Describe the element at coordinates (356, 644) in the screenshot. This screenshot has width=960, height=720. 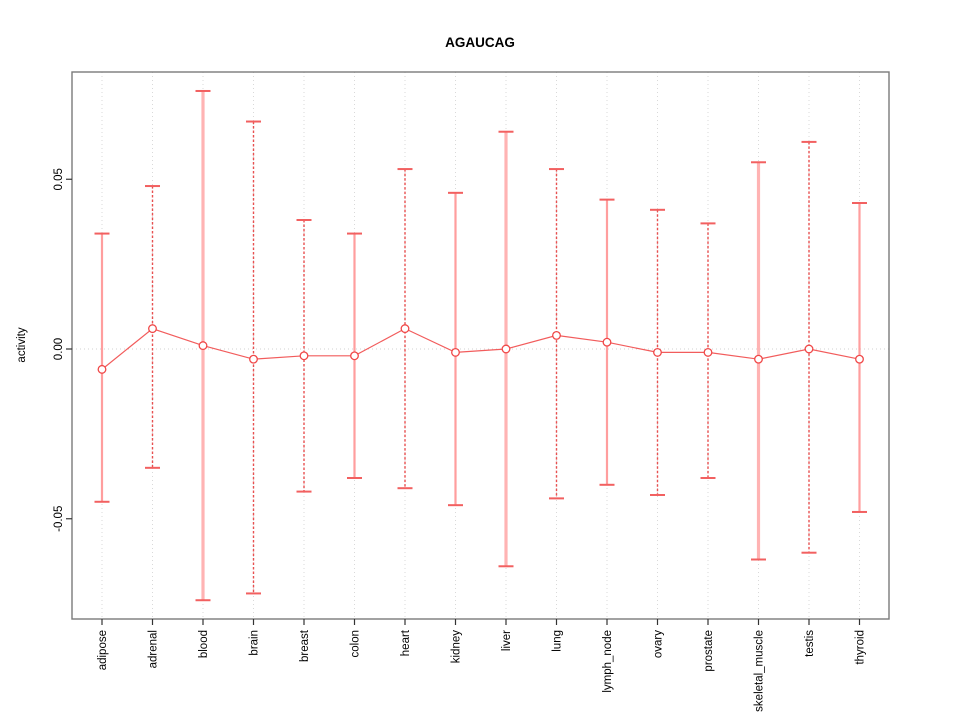
I see `x-tick-label-colon: colon` at that location.